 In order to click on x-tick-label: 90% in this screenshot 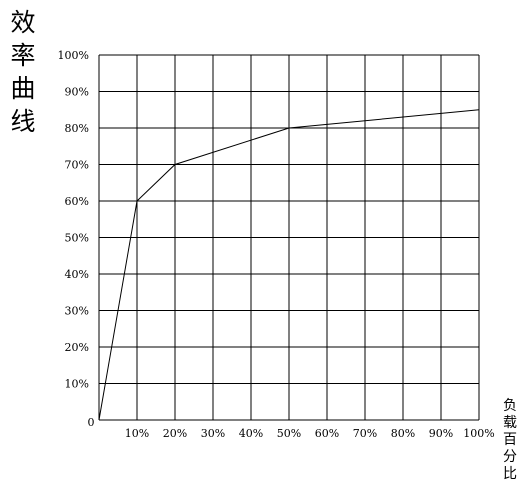, I will do `click(441, 433)`.